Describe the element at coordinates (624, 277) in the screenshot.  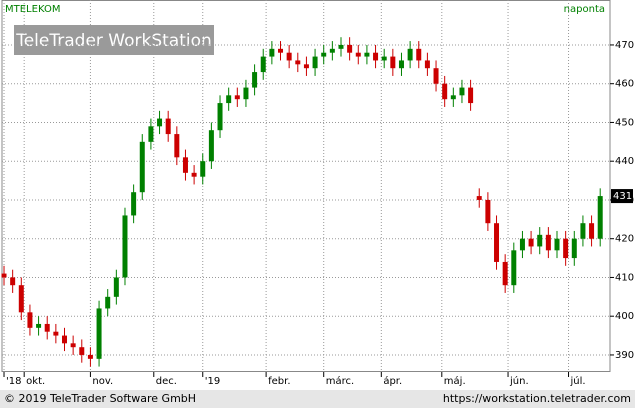
I see `y-tick-label: 410` at that location.